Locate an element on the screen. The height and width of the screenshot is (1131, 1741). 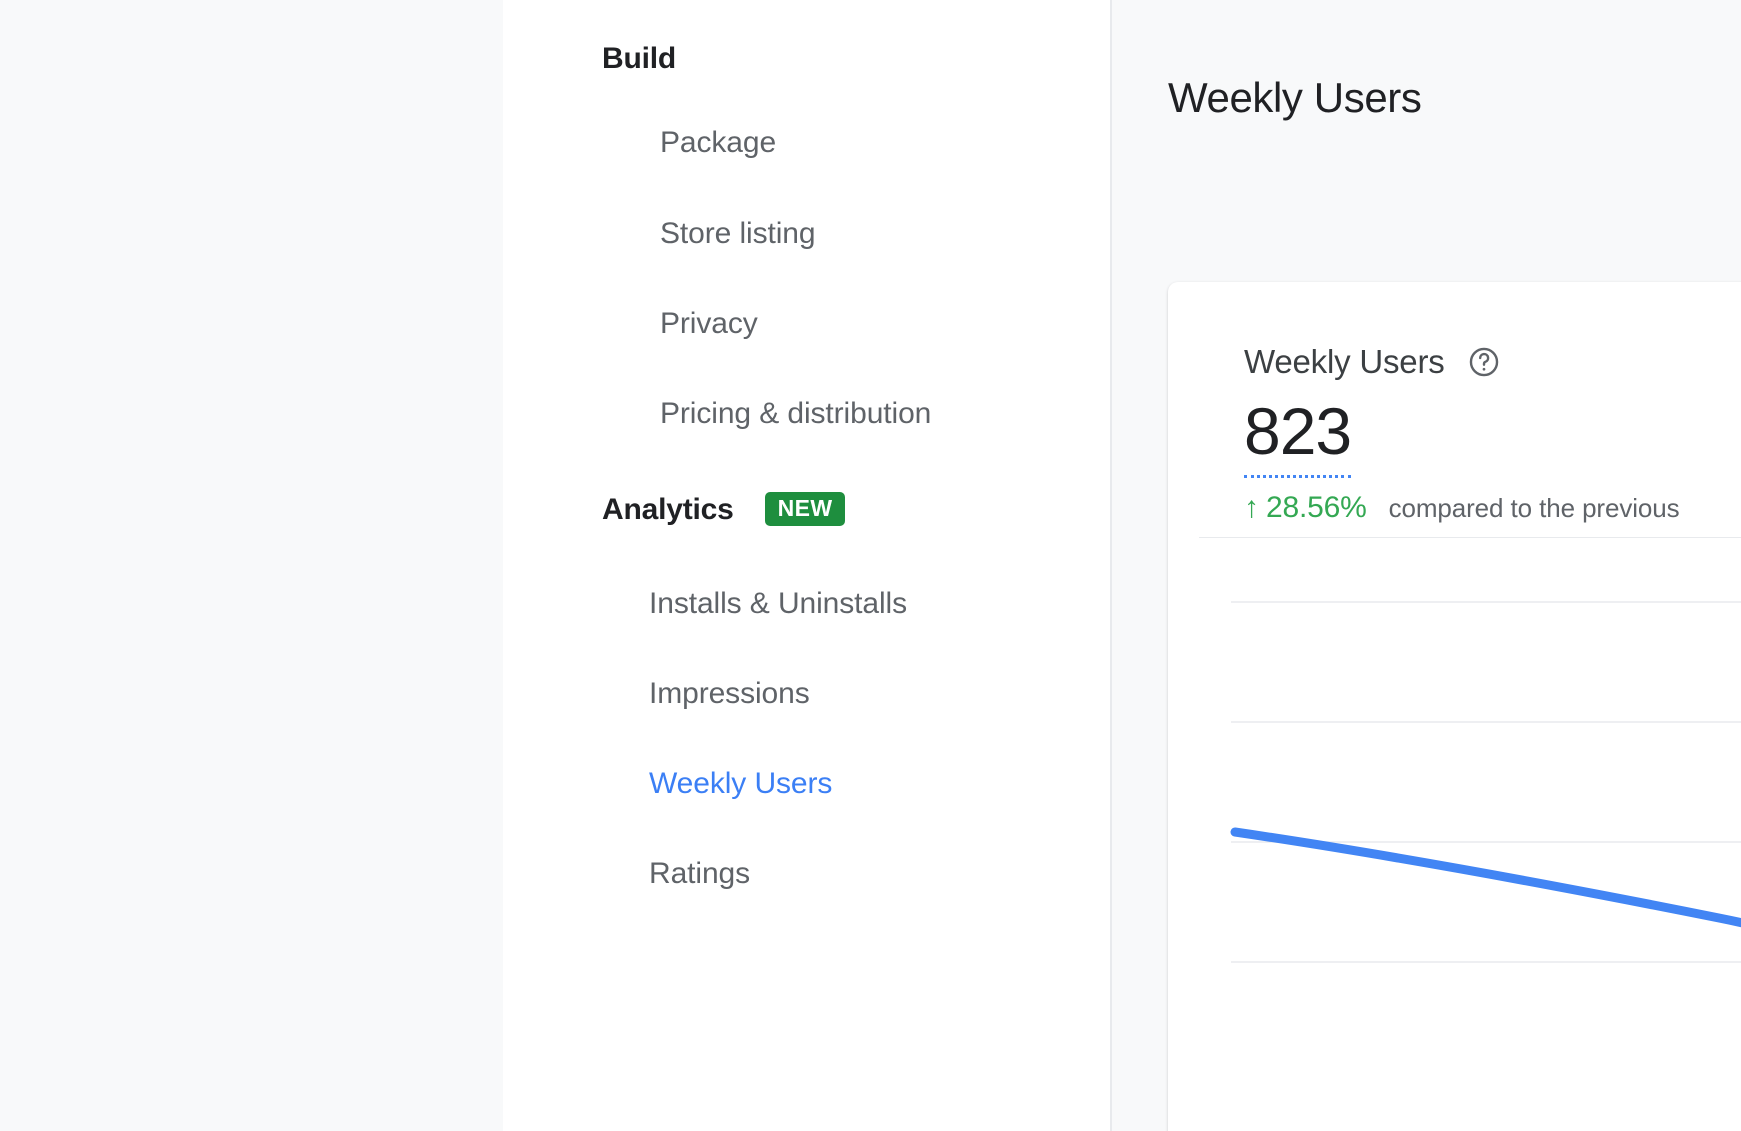
new-badge: NEW is located at coordinates (805, 509).